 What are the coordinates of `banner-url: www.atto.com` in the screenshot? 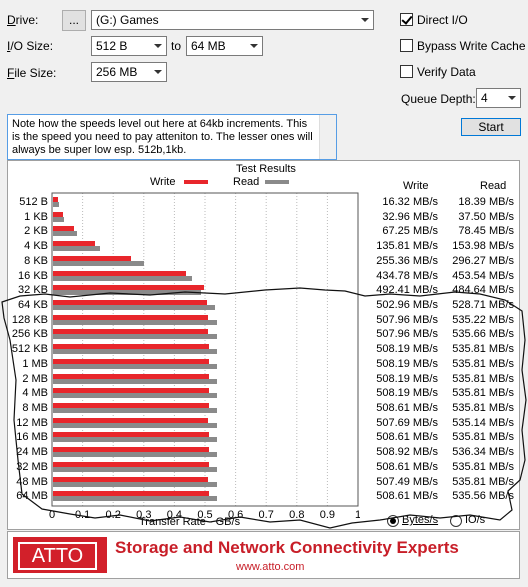 It's located at (270, 567).